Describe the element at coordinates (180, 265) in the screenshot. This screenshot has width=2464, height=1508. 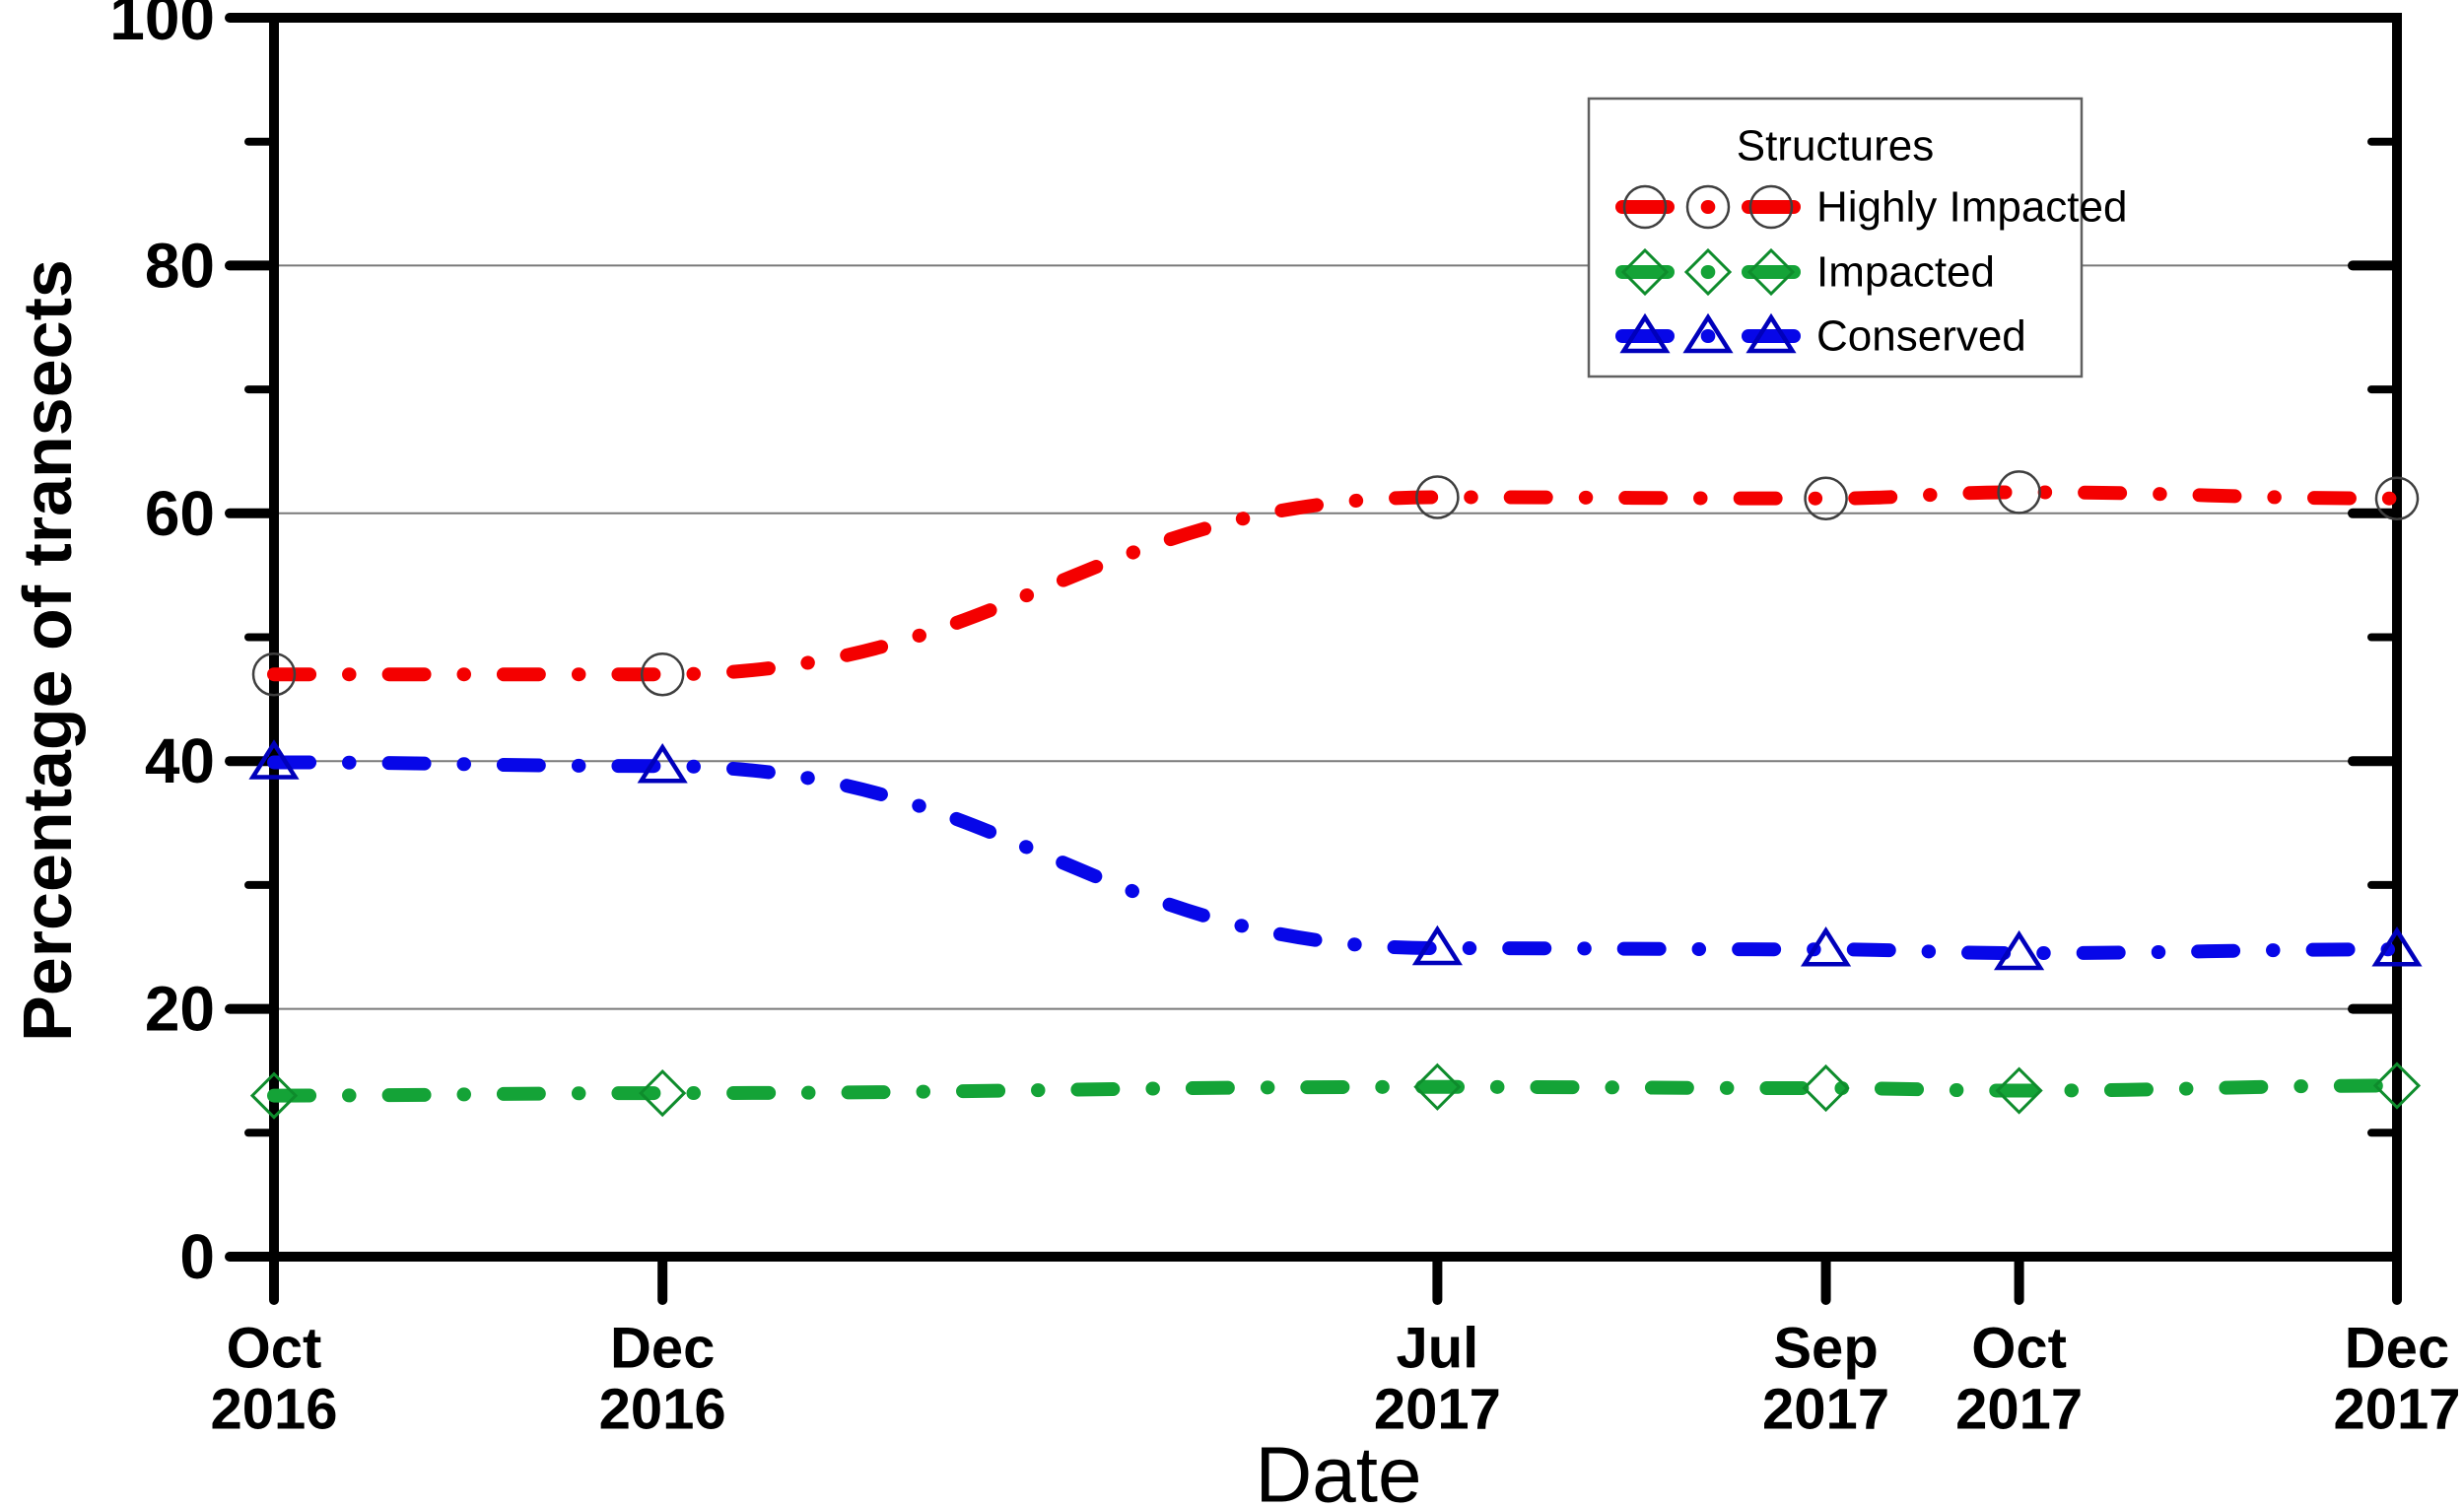
I see `y-tick-label: 80` at that location.